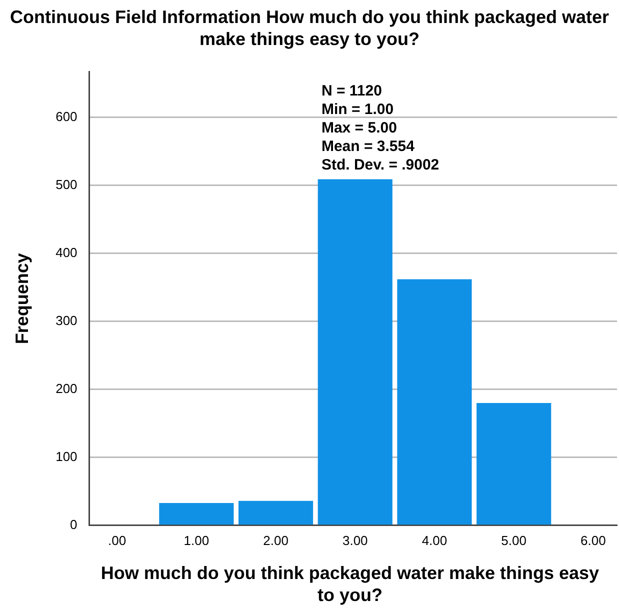  Describe the element at coordinates (355, 540) in the screenshot. I see `x-tick-label: 3.00` at that location.